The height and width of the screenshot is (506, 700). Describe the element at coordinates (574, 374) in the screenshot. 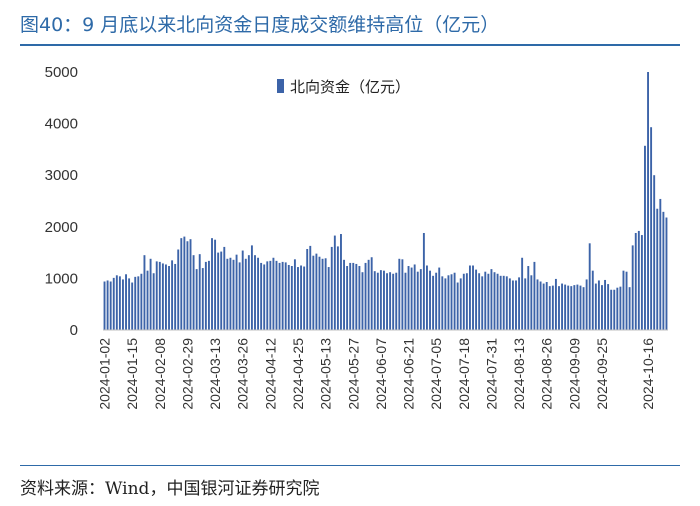

I see `x-tick-label-17: 2024-09-09` at that location.